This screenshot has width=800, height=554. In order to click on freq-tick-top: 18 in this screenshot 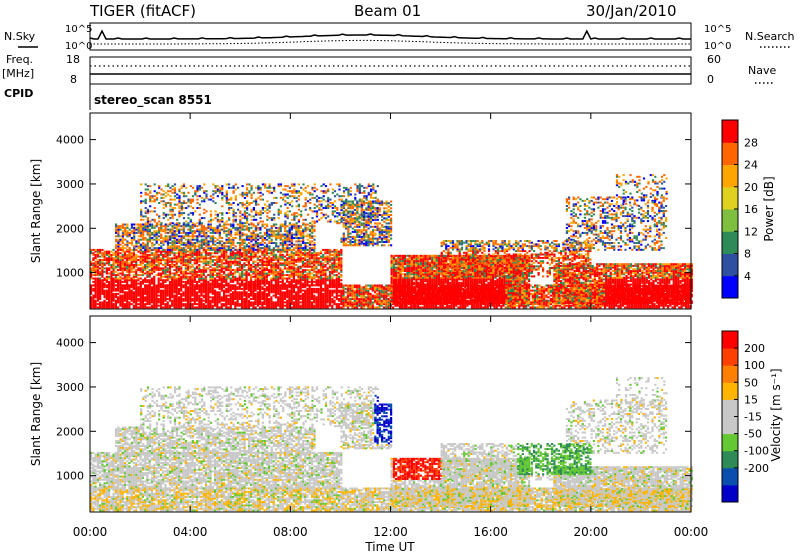, I will do `click(73, 59)`.